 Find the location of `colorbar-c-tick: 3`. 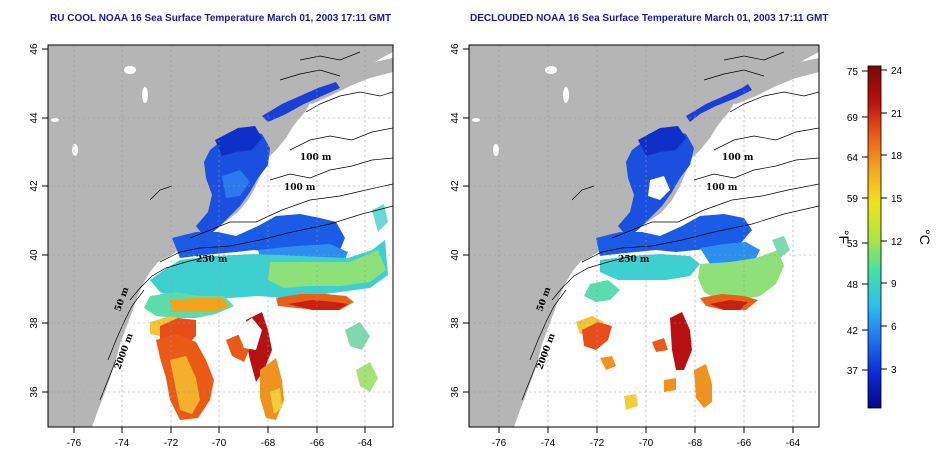

colorbar-c-tick: 3 is located at coordinates (894, 370).